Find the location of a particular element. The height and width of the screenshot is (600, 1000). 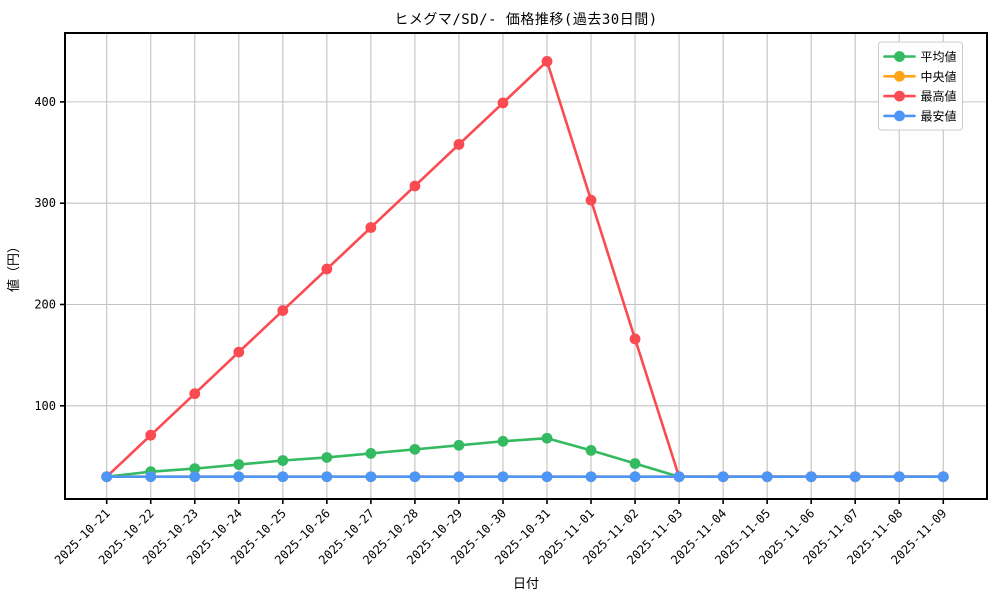

legend-item-min: 最安値 is located at coordinates (920, 115).